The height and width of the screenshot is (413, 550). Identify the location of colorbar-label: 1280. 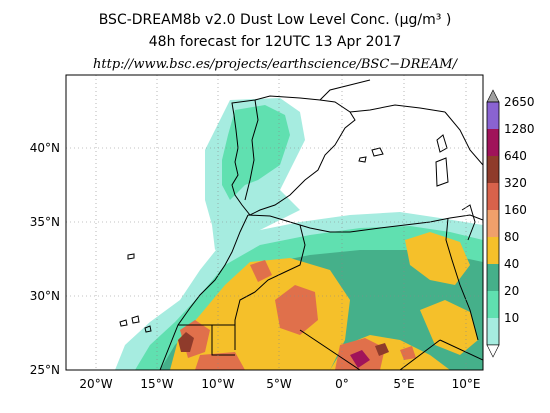
(519, 129).